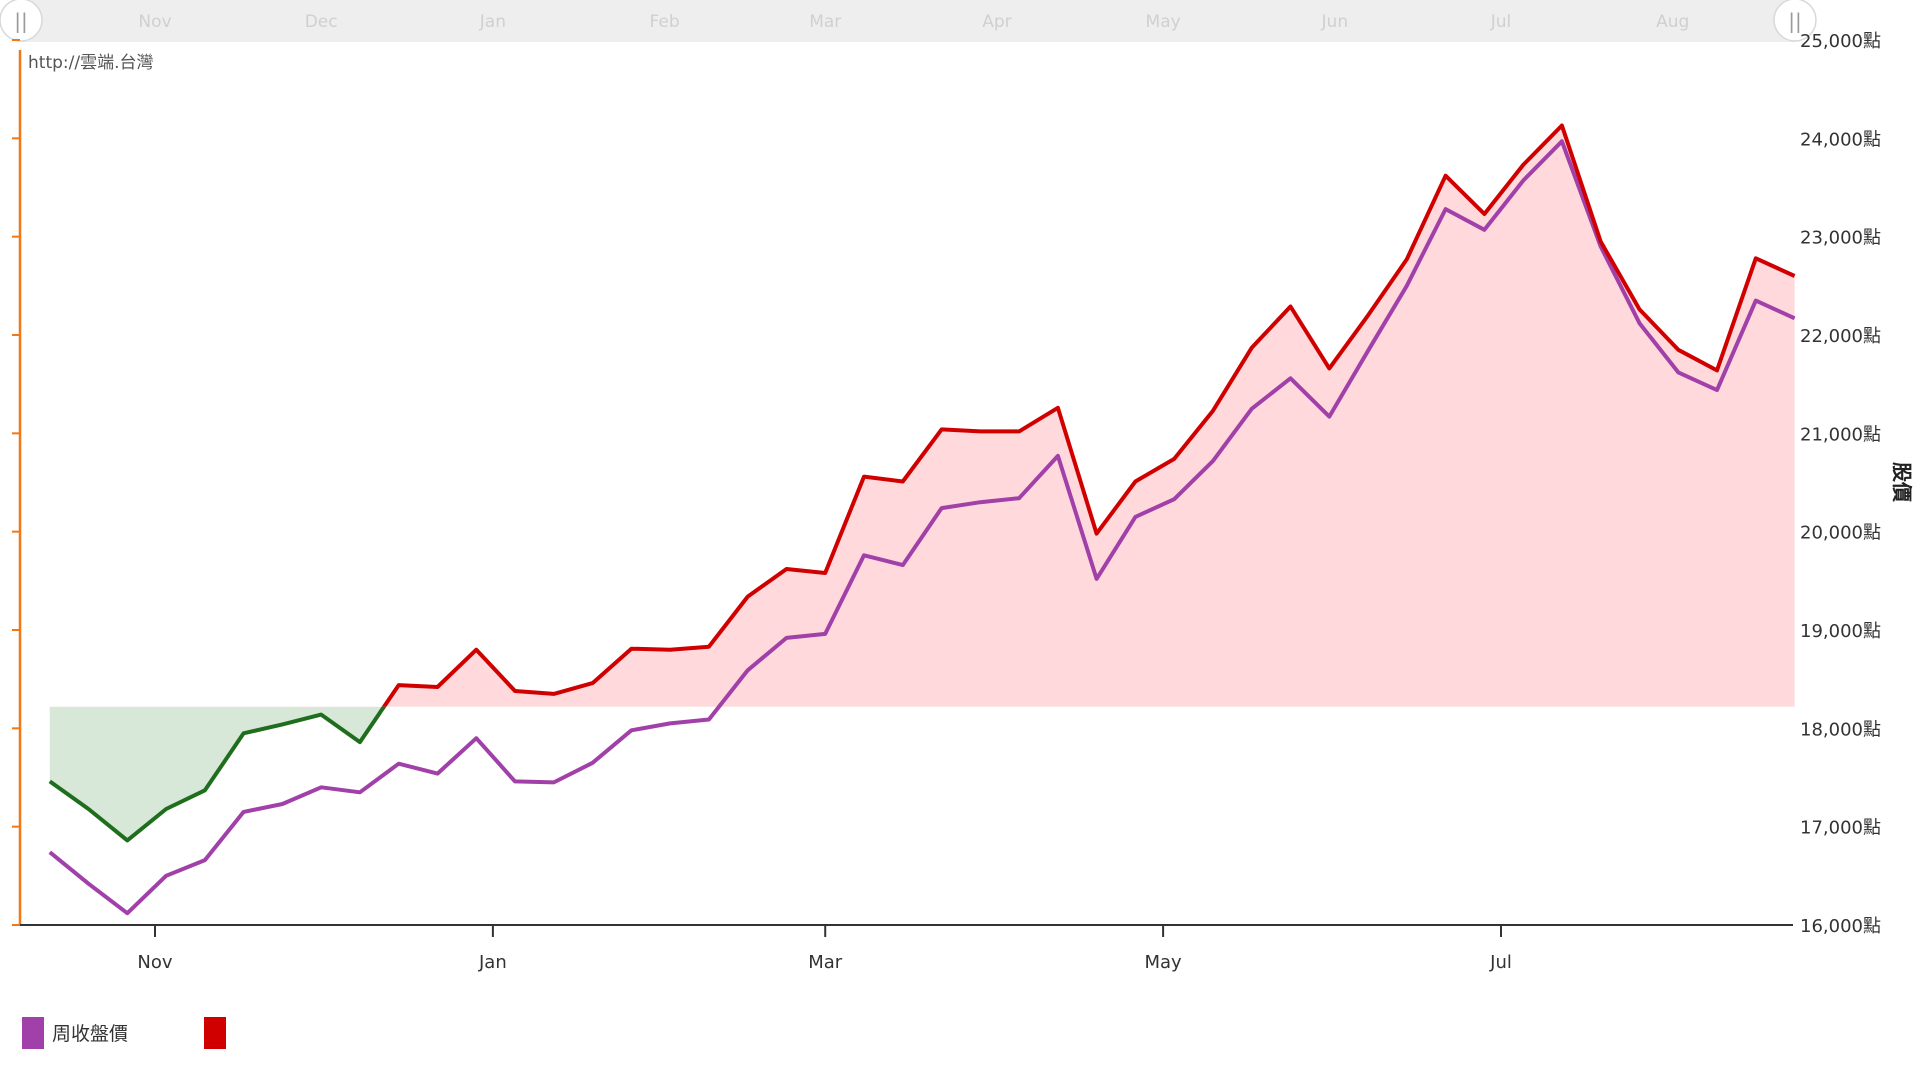 The width and height of the screenshot is (1920, 1080). Describe the element at coordinates (321, 22) in the screenshot. I see `scrollbar-label-dec: Dec` at that location.